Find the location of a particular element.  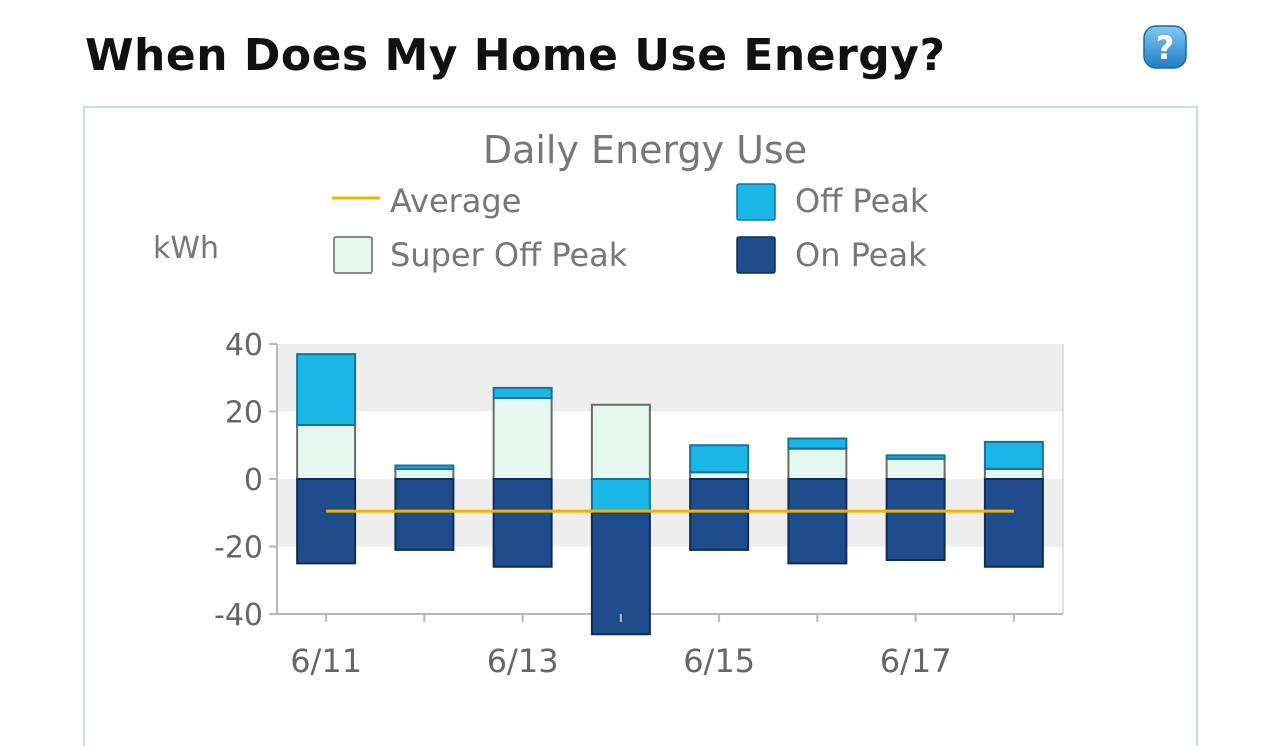

chart-legend: Average Off Peak Super Off Peak On Peak is located at coordinates (630, 228).